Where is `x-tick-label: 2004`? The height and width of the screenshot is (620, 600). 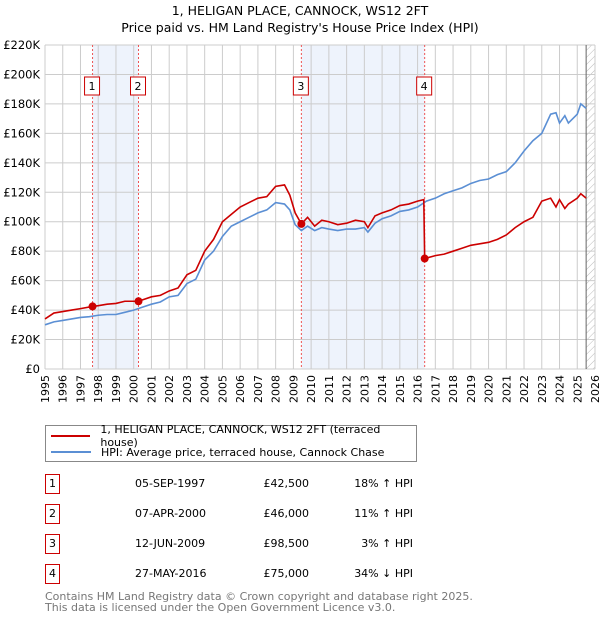
x-tick-label: 2004 is located at coordinates (205, 389).